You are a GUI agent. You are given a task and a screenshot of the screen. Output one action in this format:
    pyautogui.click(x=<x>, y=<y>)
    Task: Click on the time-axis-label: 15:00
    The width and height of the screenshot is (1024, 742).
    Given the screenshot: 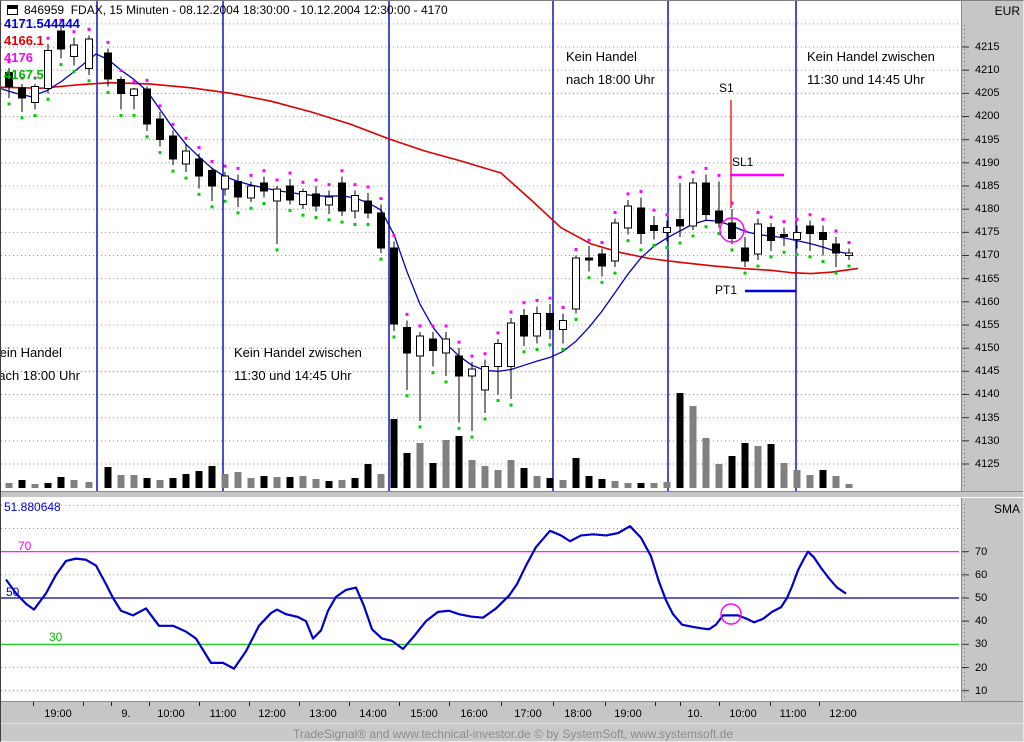 What is the action you would take?
    pyautogui.click(x=424, y=714)
    